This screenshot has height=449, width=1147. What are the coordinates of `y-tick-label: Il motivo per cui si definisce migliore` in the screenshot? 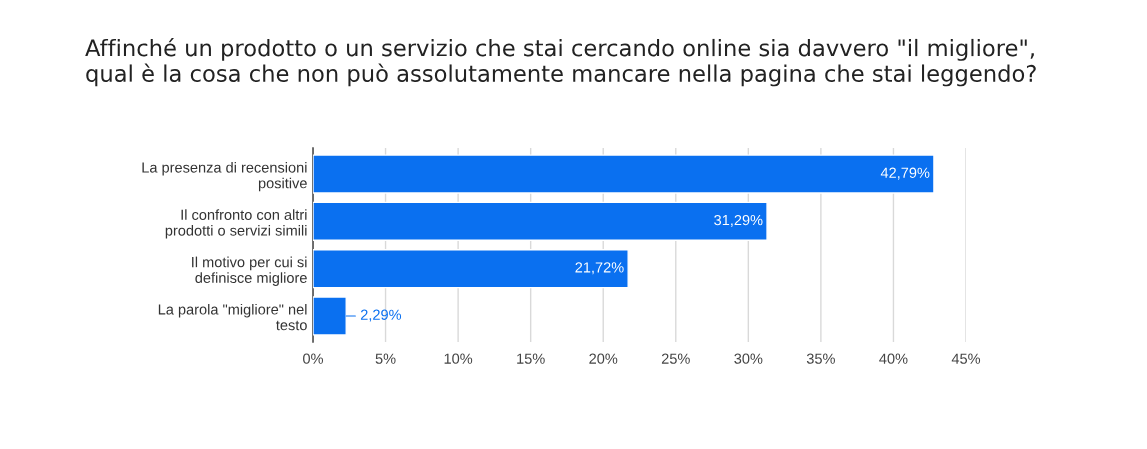 It's located at (249, 271).